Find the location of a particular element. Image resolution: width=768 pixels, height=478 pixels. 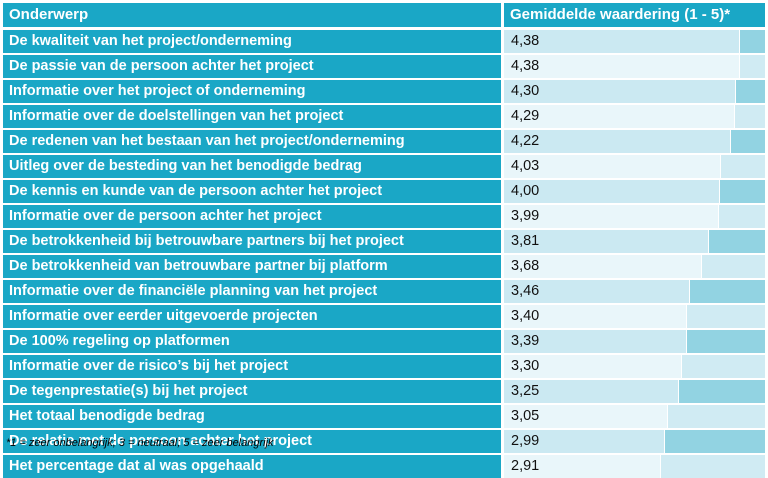

row-value: 3,46 is located at coordinates (525, 291).